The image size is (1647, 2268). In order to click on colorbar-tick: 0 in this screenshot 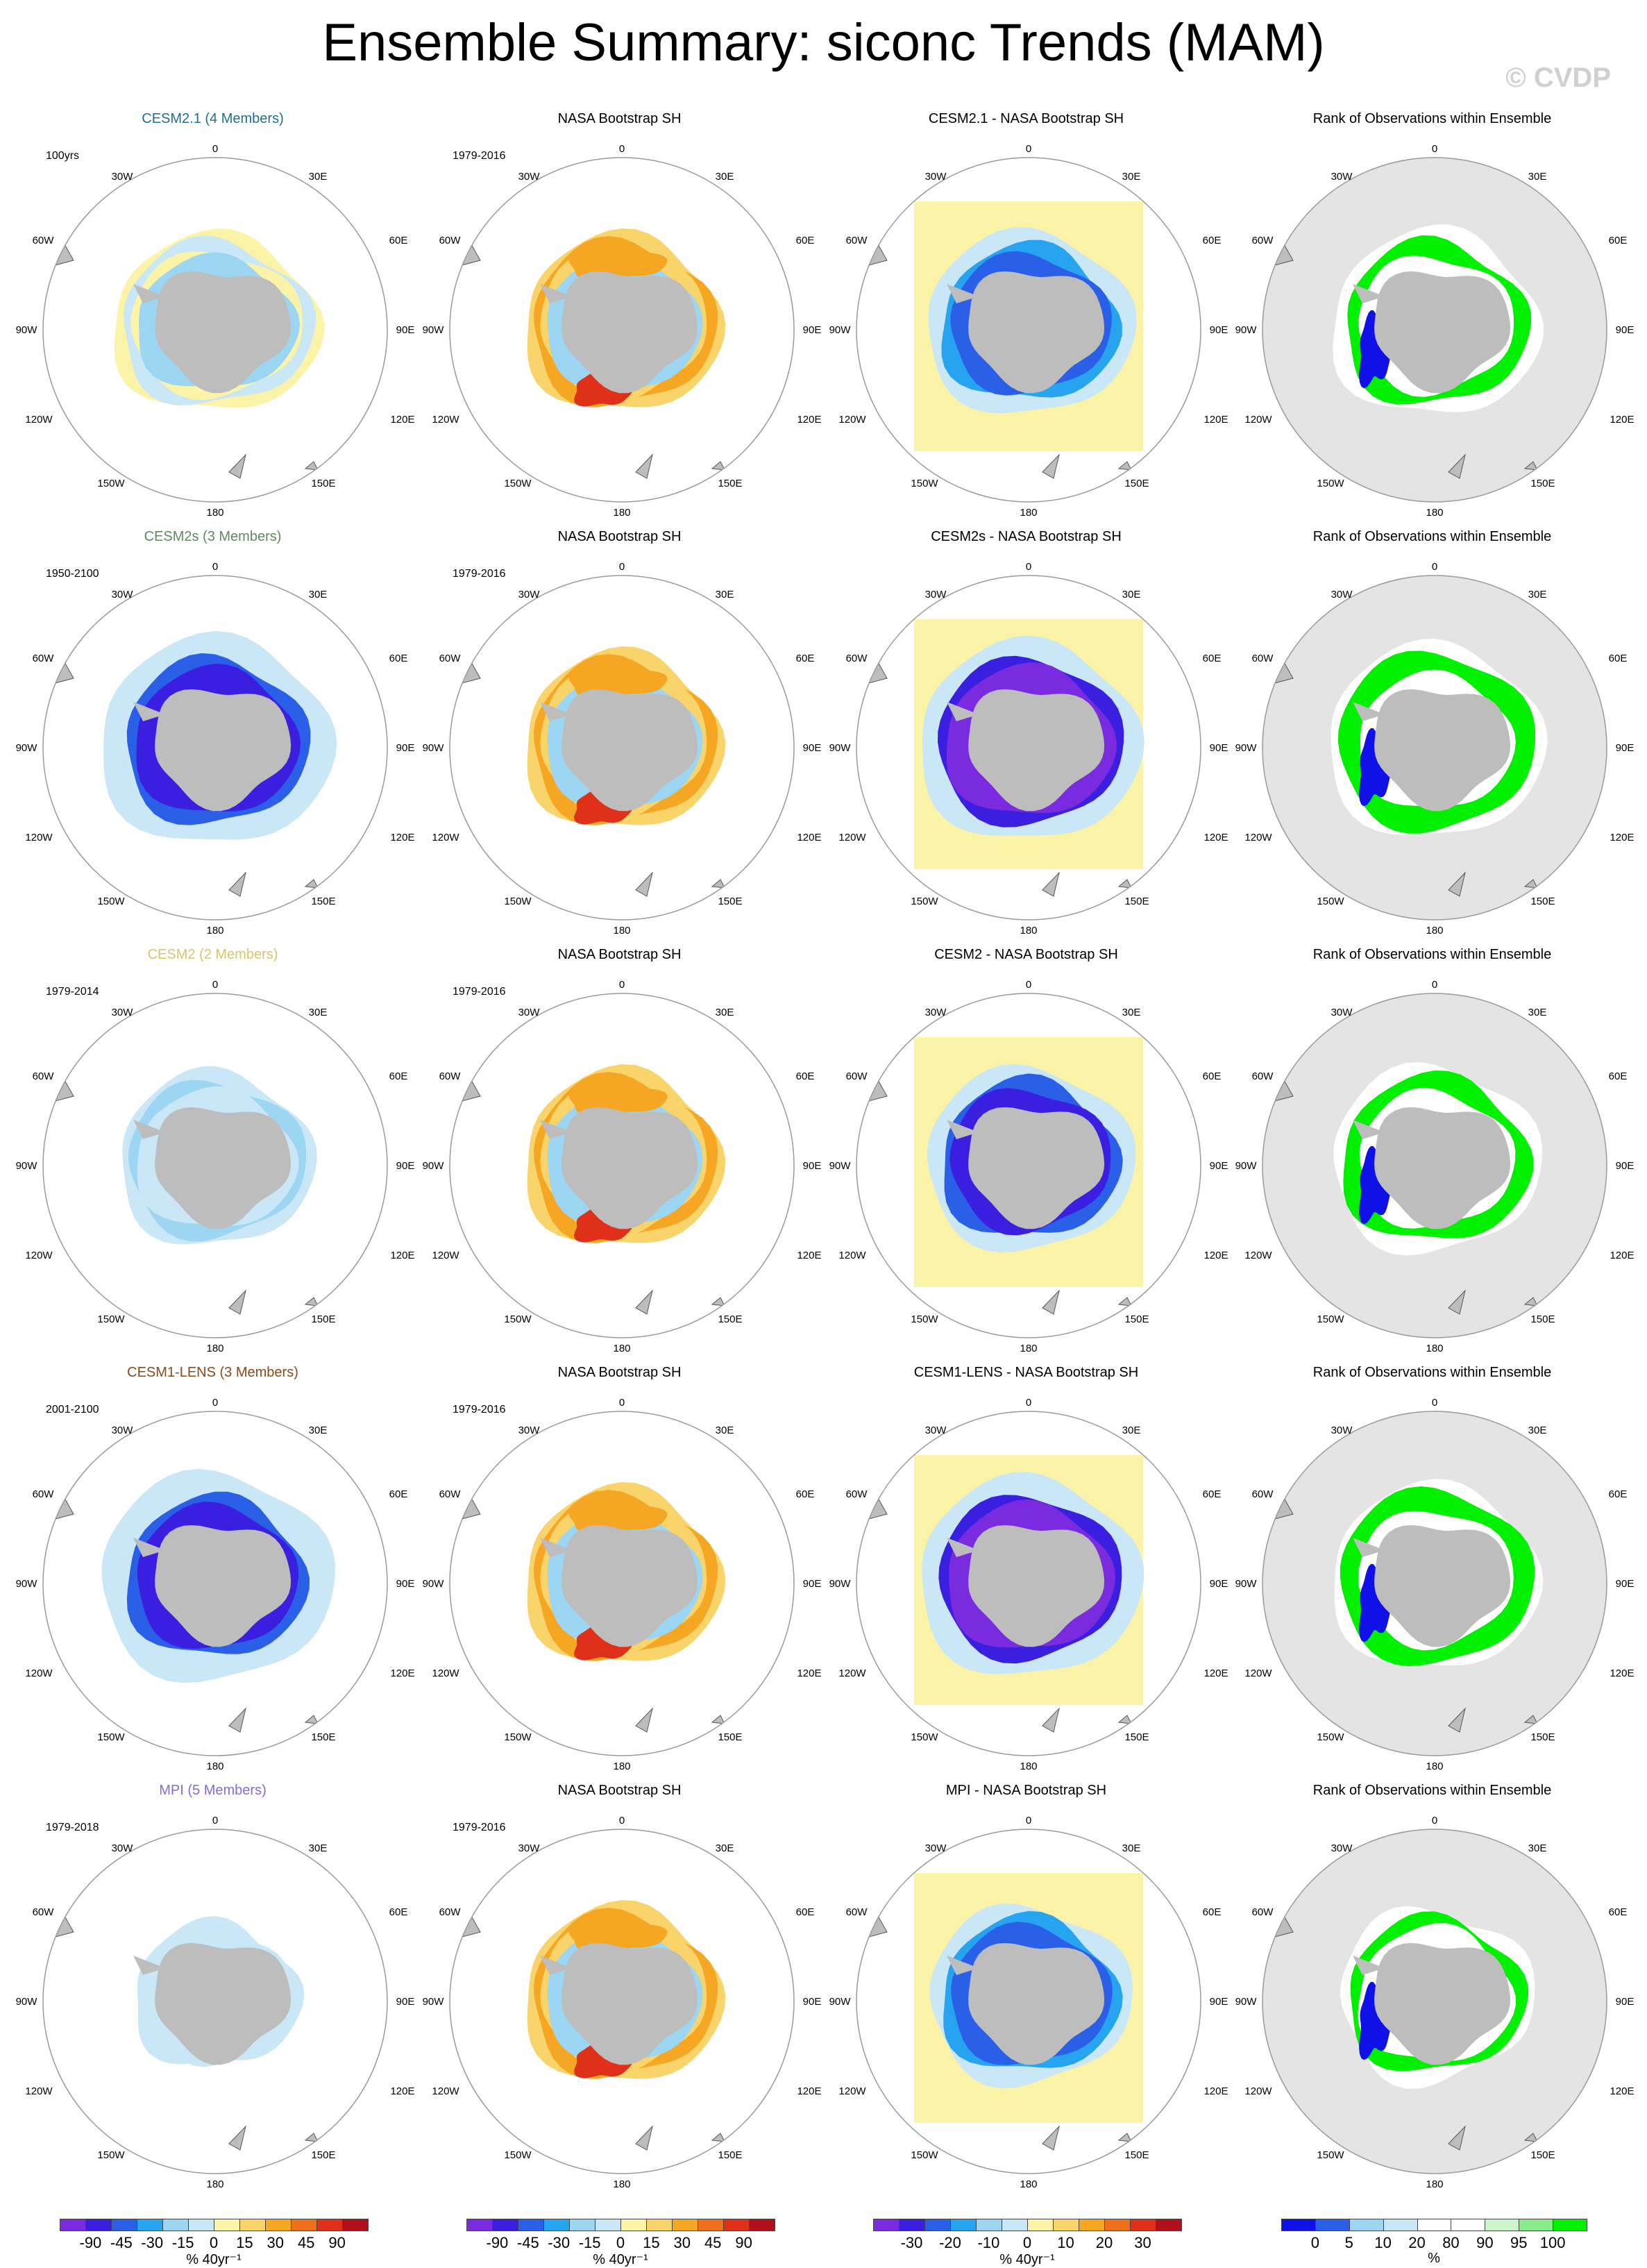, I will do `click(214, 2242)`.